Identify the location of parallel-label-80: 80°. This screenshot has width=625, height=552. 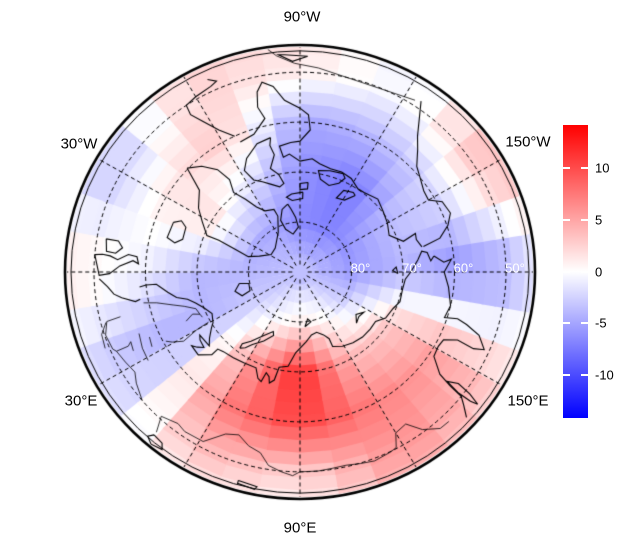
(360, 268).